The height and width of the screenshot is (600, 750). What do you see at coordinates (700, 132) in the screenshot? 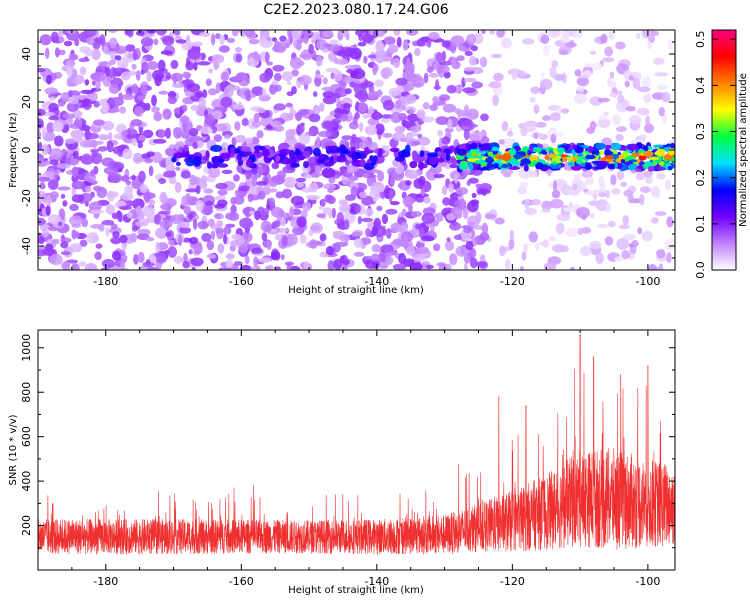
I see `colorbar-tick-label: 0.3` at bounding box center [700, 132].